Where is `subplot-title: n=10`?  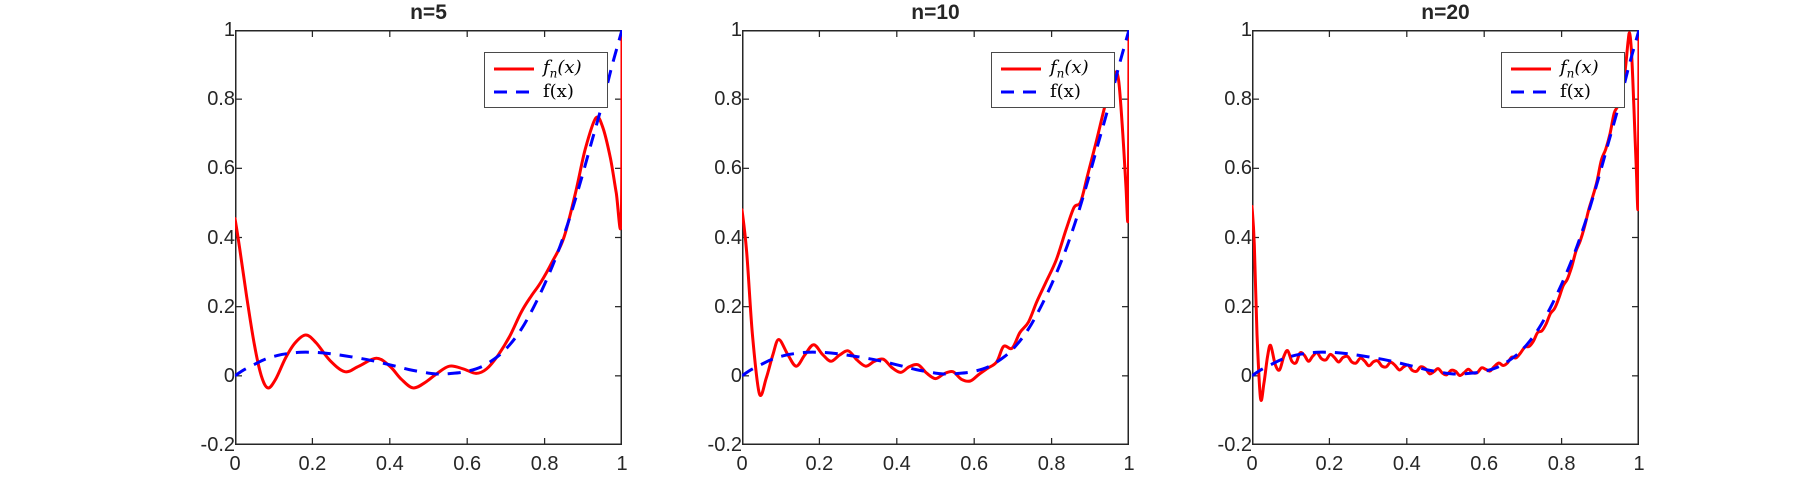
subplot-title: n=10 is located at coordinates (935, 12).